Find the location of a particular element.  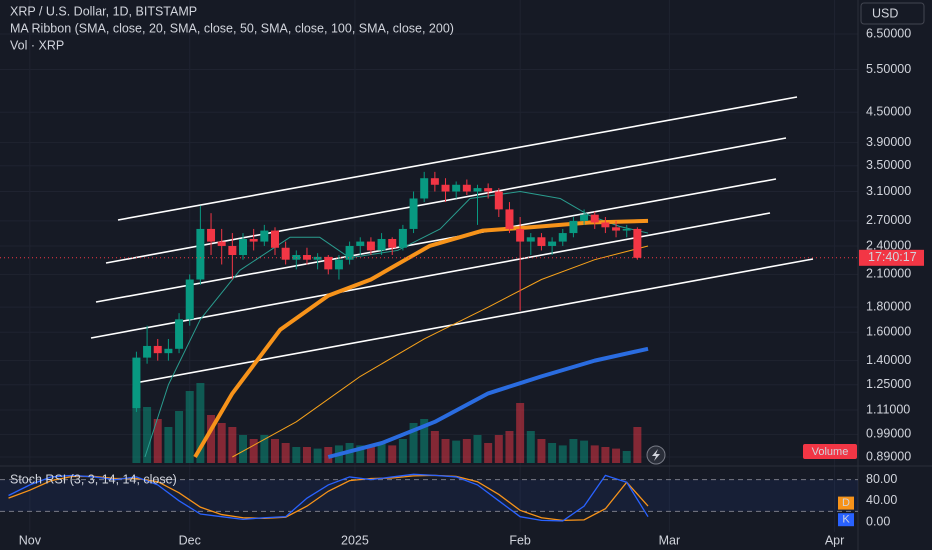

y-tick-label: 1.80000 is located at coordinates (888, 306).